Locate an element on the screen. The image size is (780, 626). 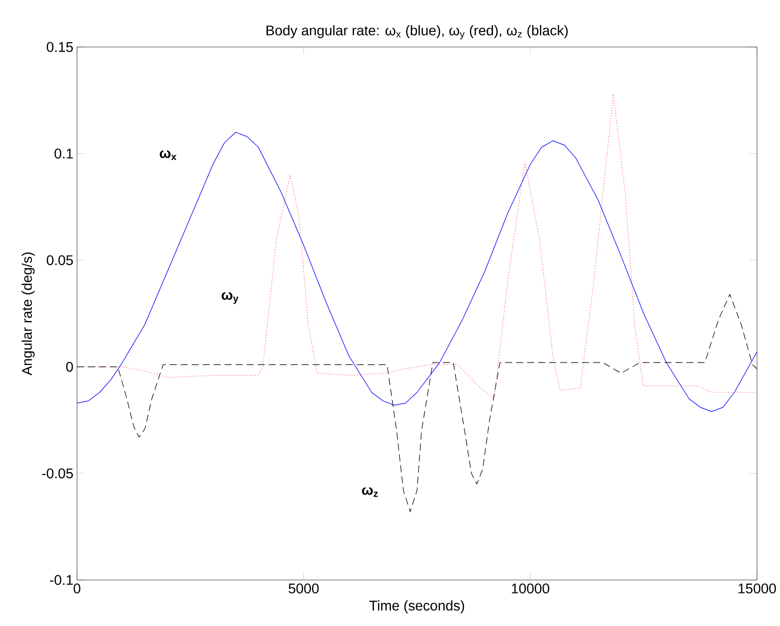
x-tick-label: 10000 is located at coordinates (531, 589).